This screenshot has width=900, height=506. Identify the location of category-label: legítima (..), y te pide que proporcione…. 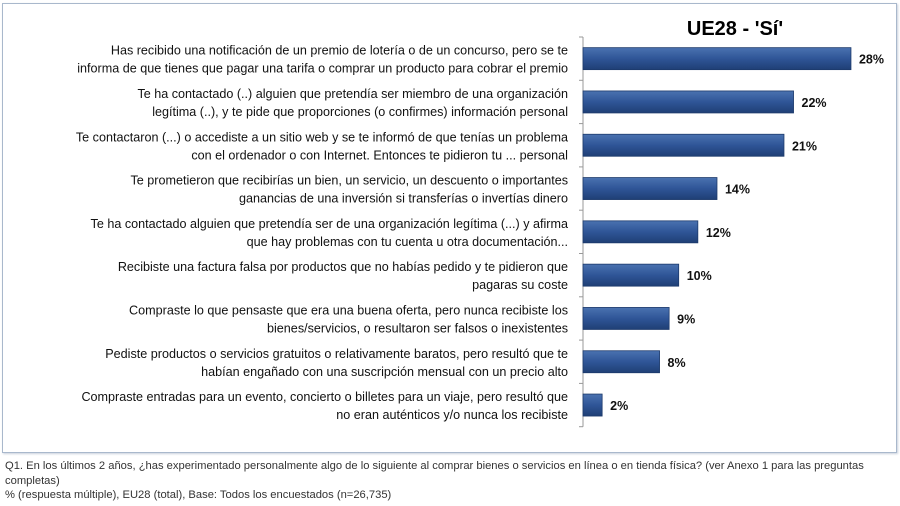
(360, 112).